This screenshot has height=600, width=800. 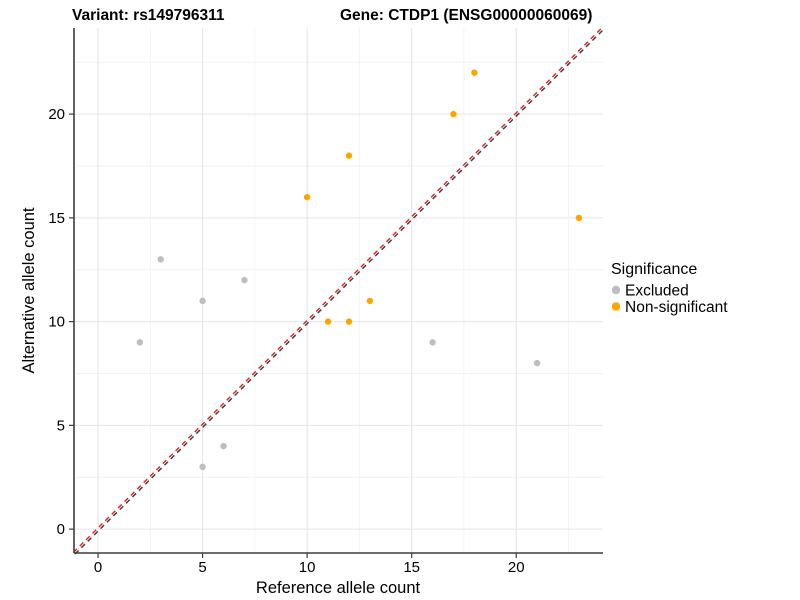 What do you see at coordinates (56, 218) in the screenshot?
I see `y-tick-label: 15` at bounding box center [56, 218].